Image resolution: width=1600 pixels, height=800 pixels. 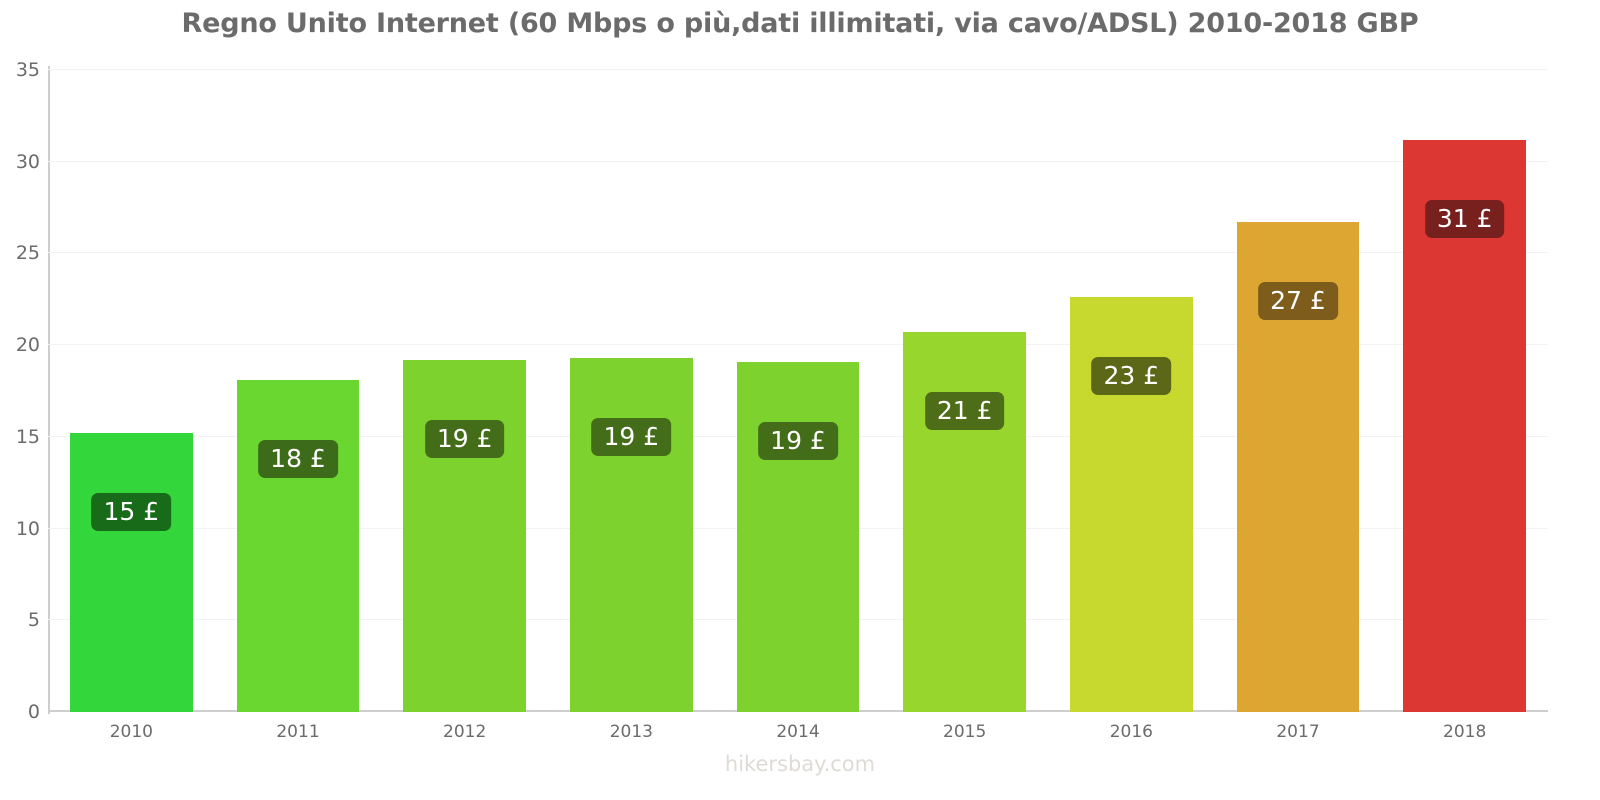 What do you see at coordinates (1464, 425) in the screenshot?
I see `bar-2018: 31 £` at bounding box center [1464, 425].